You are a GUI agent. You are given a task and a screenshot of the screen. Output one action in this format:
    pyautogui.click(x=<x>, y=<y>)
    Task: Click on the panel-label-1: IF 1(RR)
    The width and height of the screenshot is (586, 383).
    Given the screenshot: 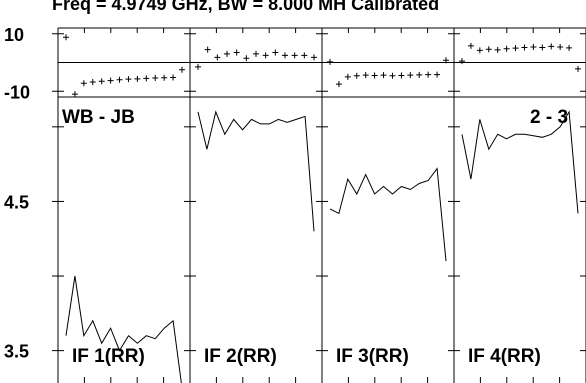 What is the action you would take?
    pyautogui.click(x=108, y=356)
    